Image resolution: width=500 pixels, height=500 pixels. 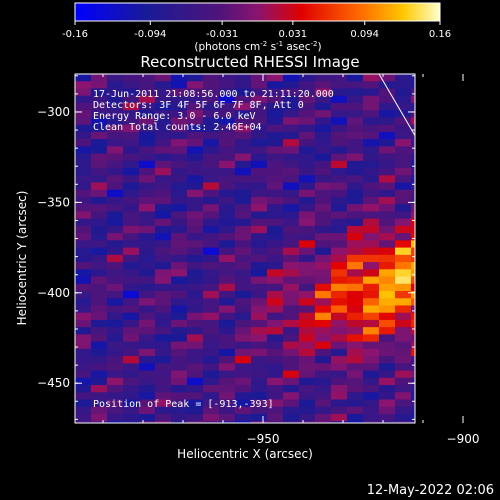 I want to click on y-axis-label: Heliocentric Y (arcsec), so click(x=22, y=258).